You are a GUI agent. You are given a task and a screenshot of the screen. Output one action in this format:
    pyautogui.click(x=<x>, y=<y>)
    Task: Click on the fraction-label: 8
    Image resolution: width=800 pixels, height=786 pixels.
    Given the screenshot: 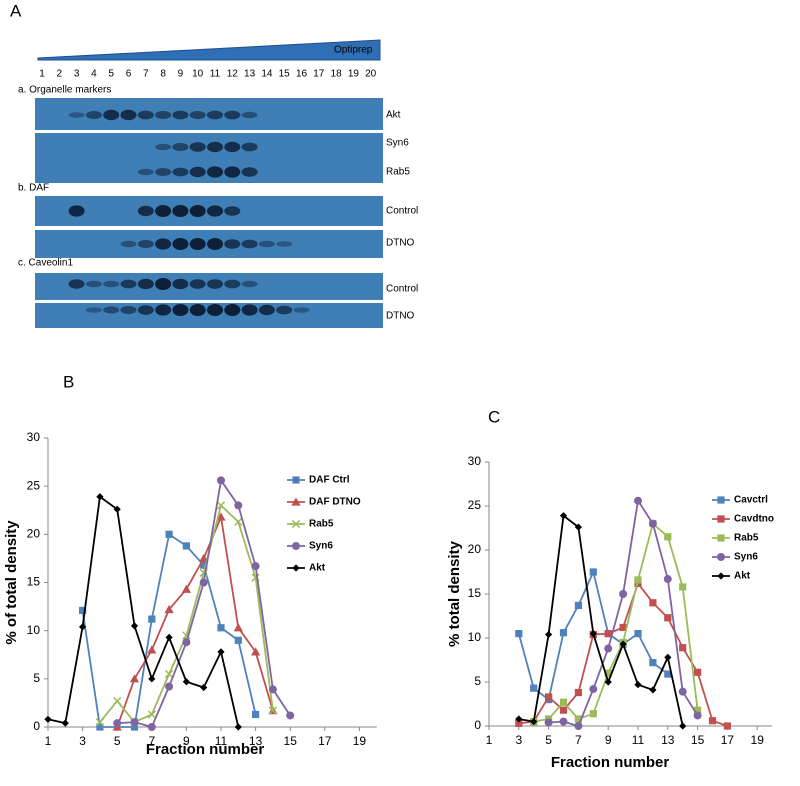 What is the action you would take?
    pyautogui.click(x=163, y=74)
    